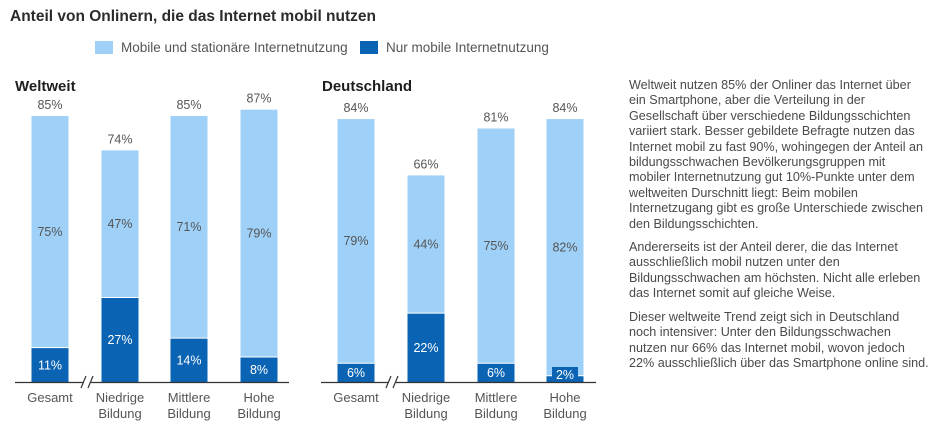 This screenshot has height=436, width=936. What do you see at coordinates (355, 241) in the screenshot?
I see `value-label-mobile-stationary-deutschland-0: 79%` at bounding box center [355, 241].